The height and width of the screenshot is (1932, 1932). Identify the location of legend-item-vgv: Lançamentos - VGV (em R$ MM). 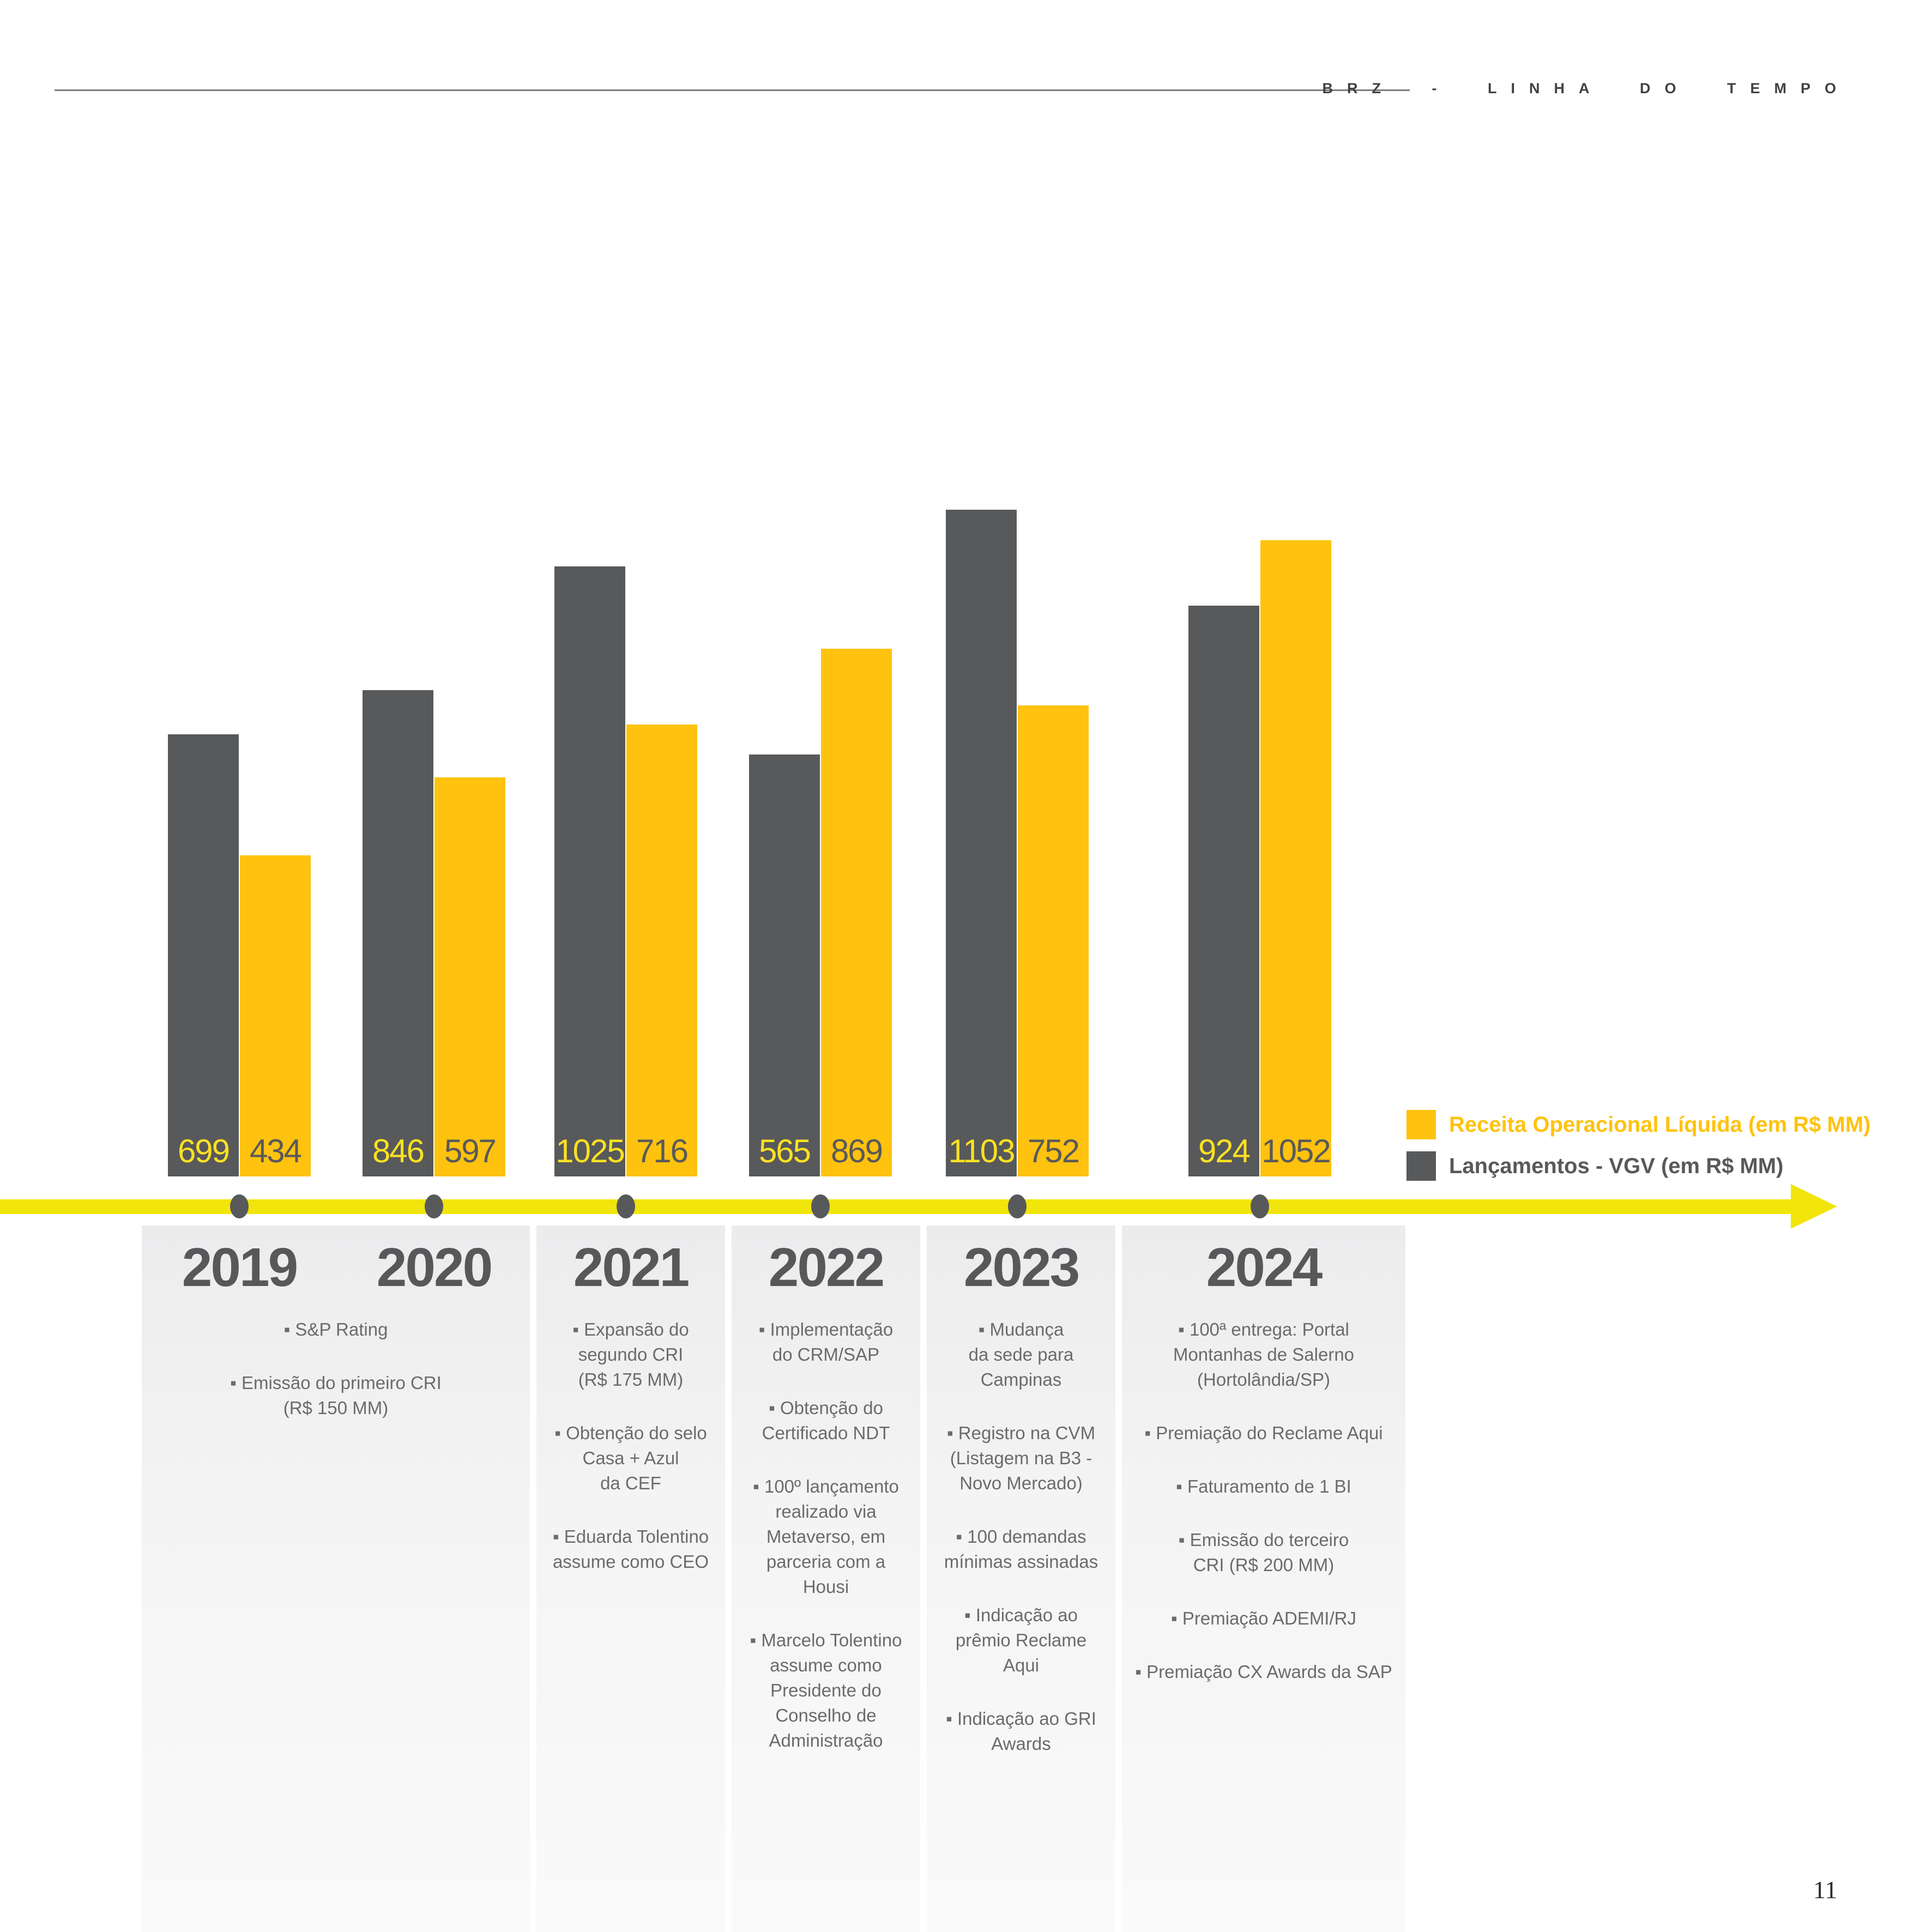
(1638, 1166).